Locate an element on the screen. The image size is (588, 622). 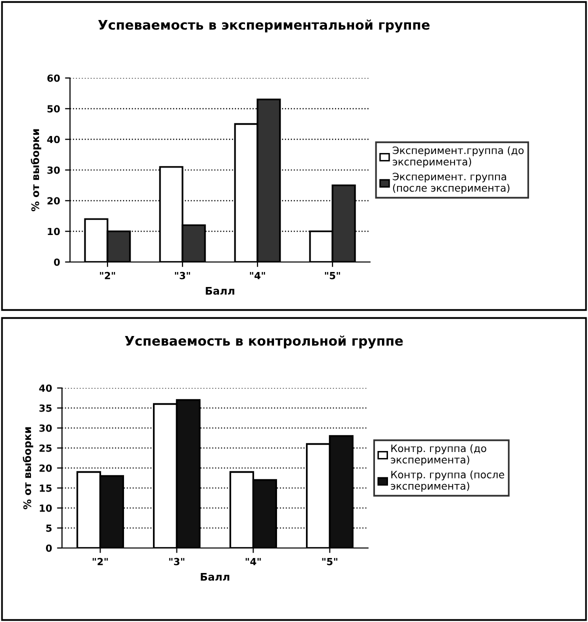
legend-label: Контр. группа (после эксперимента) is located at coordinates (447, 481).